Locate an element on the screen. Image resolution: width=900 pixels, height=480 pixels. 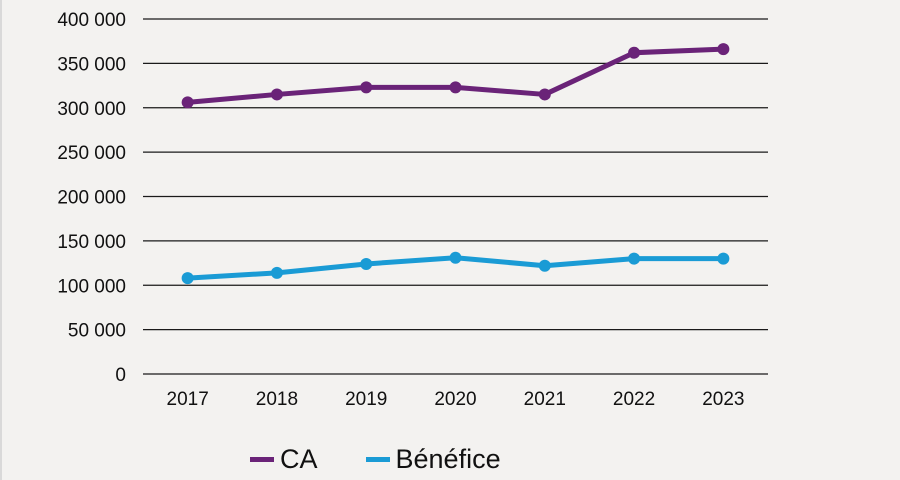
x-axis-ticks: 2017 2018 2019 2020 2021 2022 2023 is located at coordinates (456, 399).